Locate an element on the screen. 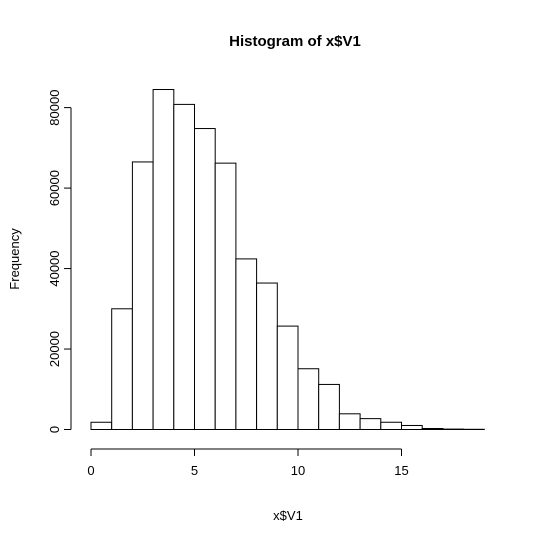 This screenshot has height=539, width=540. y-tick-label: 60000 is located at coordinates (54, 188).